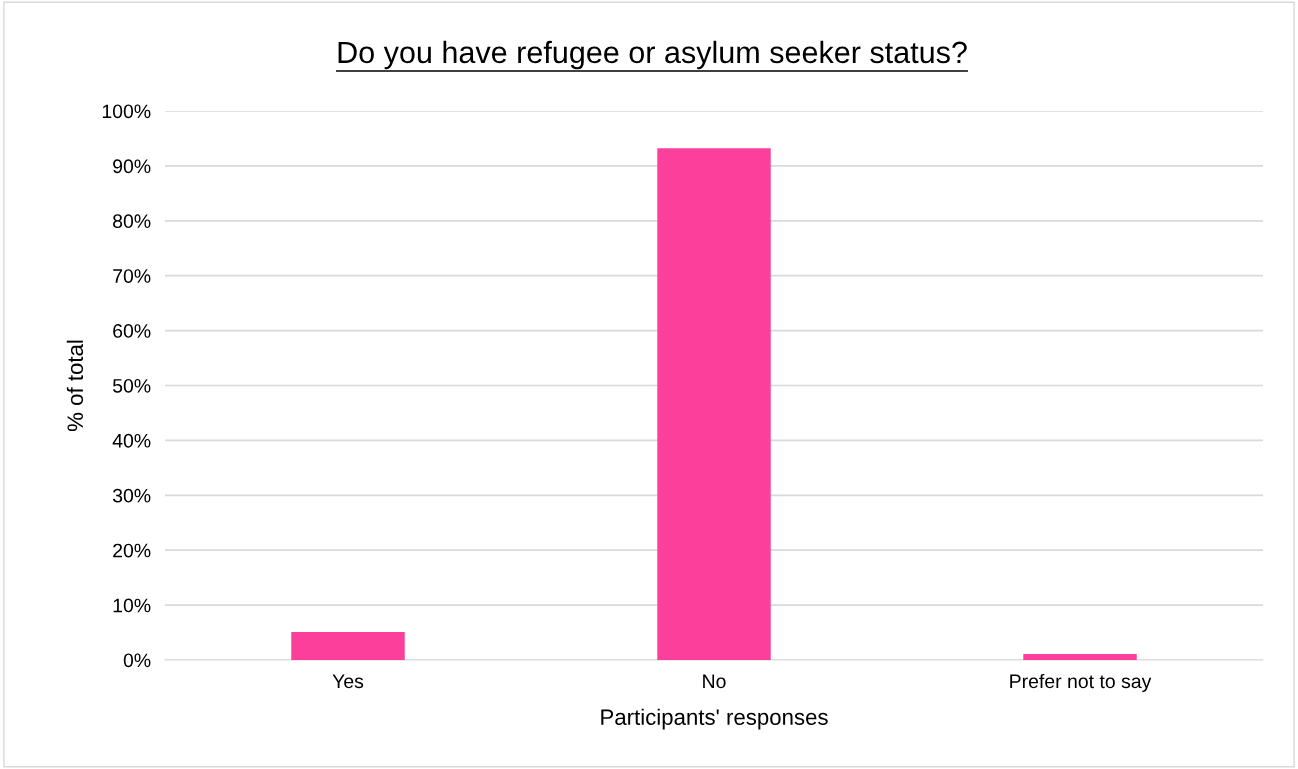 Image resolution: width=1298 pixels, height=769 pixels. I want to click on y-tick-label: 10%, so click(132, 605).